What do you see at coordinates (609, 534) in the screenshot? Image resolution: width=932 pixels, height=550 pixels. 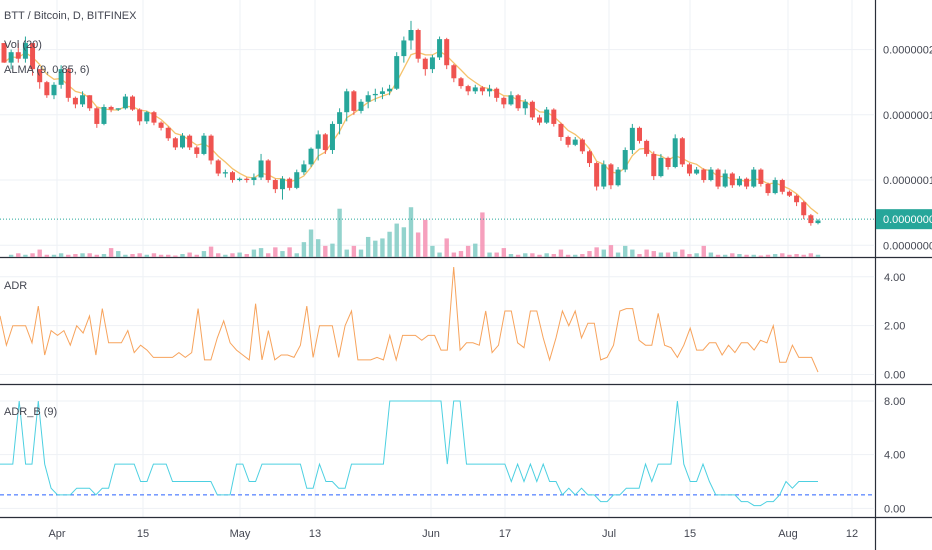 I see `x-tick-label: Jul` at bounding box center [609, 534].